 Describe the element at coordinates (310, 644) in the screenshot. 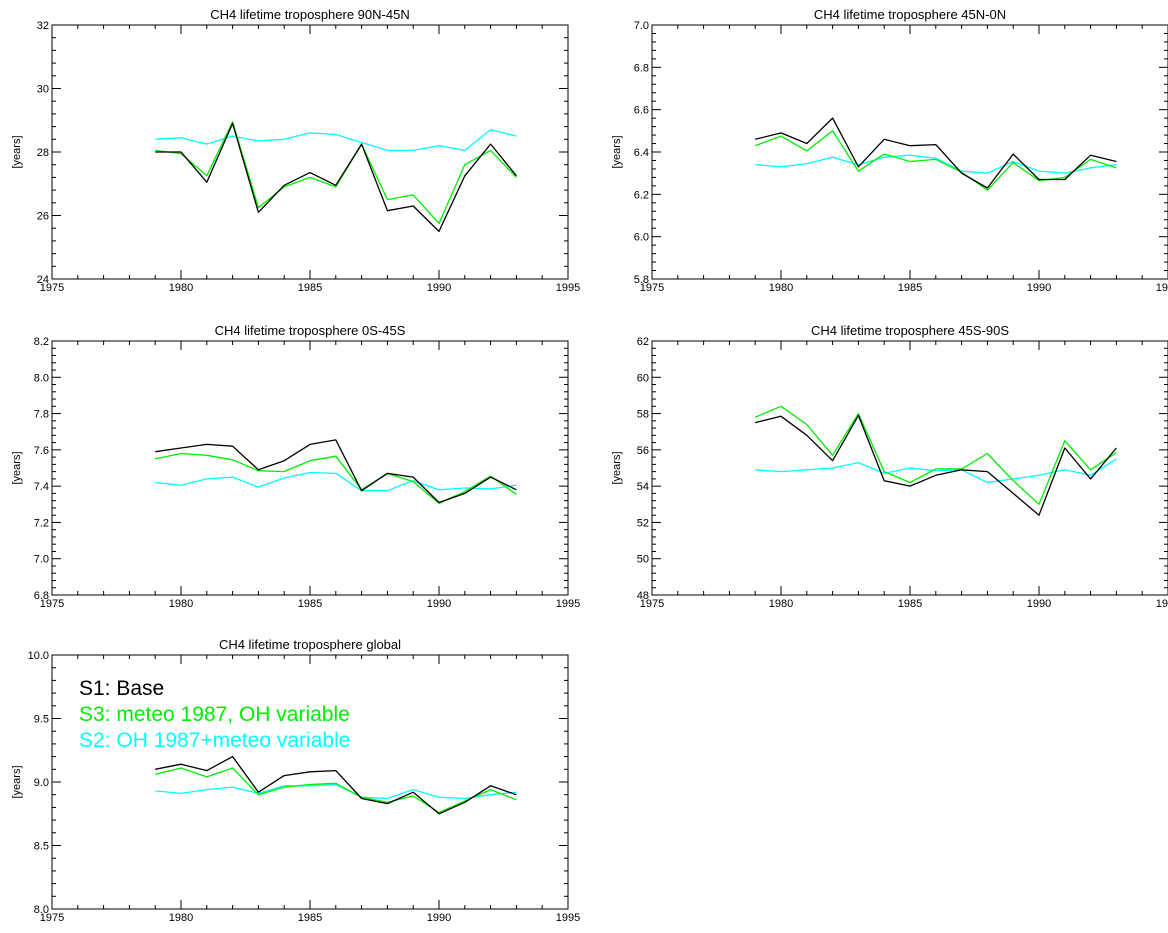

I see `chart-title: CH4 lifetime troposphere global` at that location.